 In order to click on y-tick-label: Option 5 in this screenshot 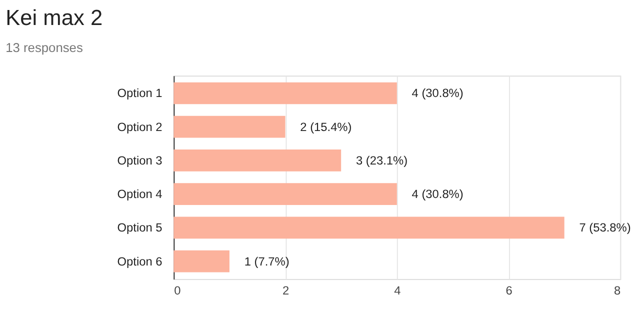, I will do `click(140, 227)`.